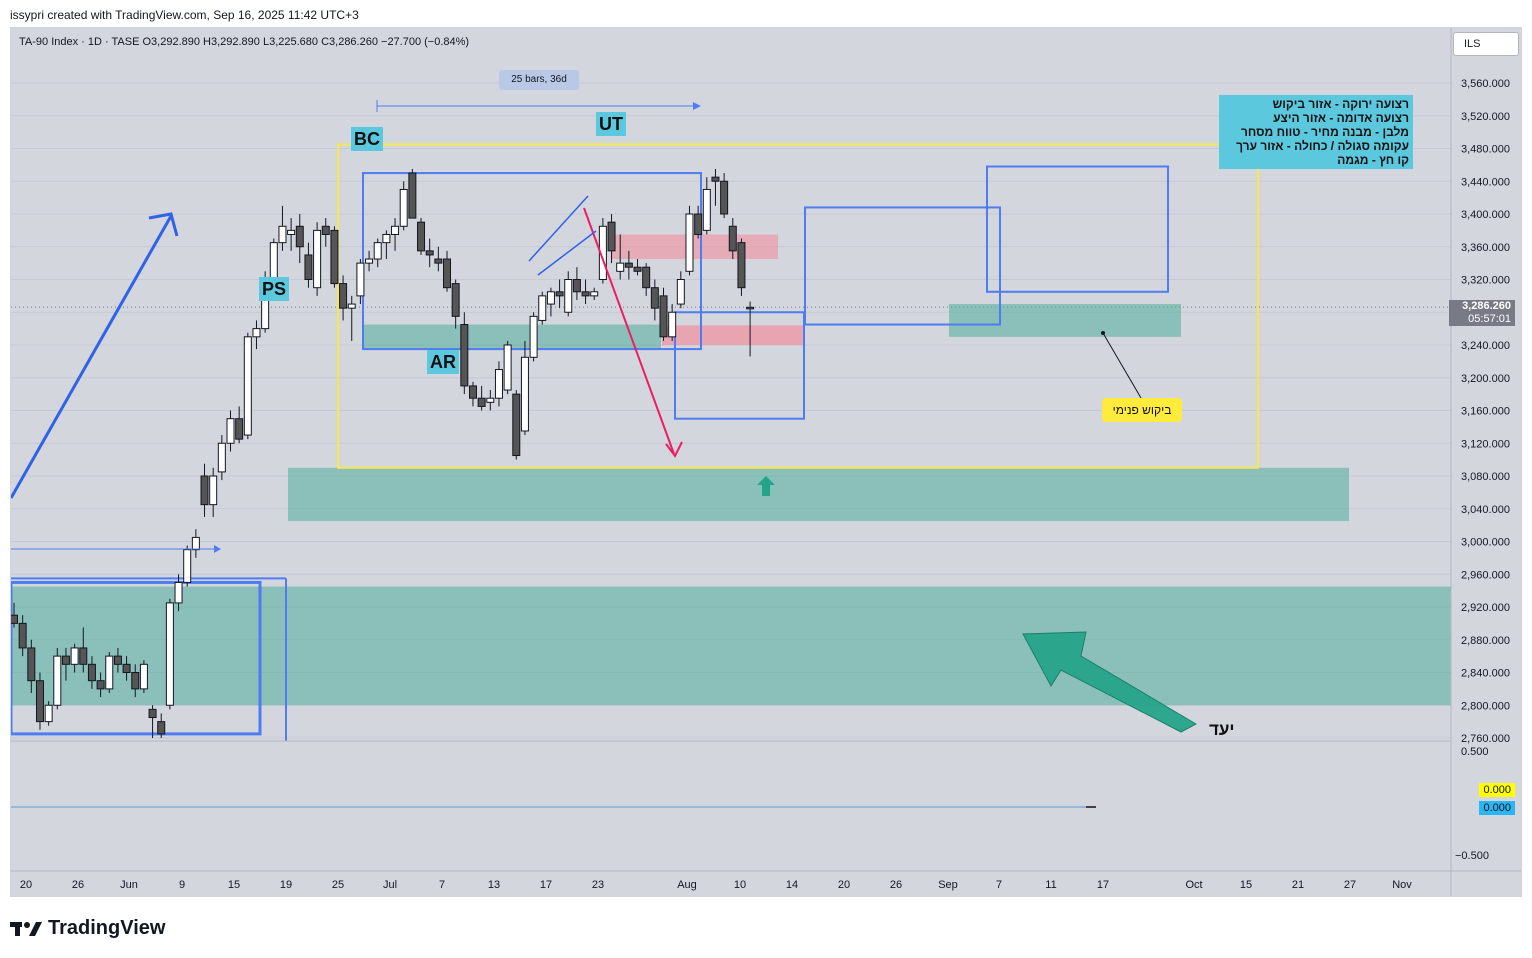 The width and height of the screenshot is (1532, 958). I want to click on bar-countdown: 05:57:01, so click(1489, 319).